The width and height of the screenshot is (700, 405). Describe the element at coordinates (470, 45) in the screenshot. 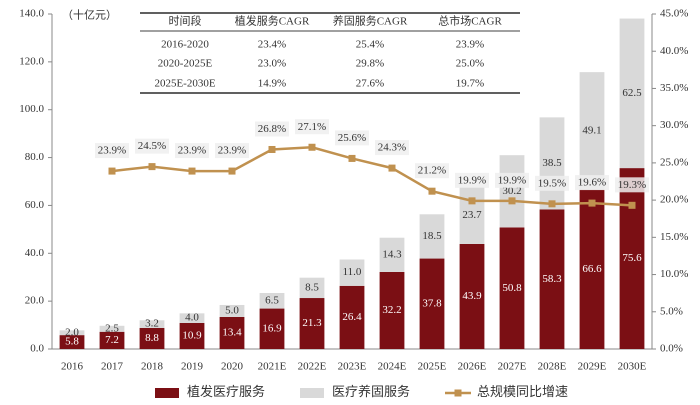

I see `table-cell: 23.9%` at that location.